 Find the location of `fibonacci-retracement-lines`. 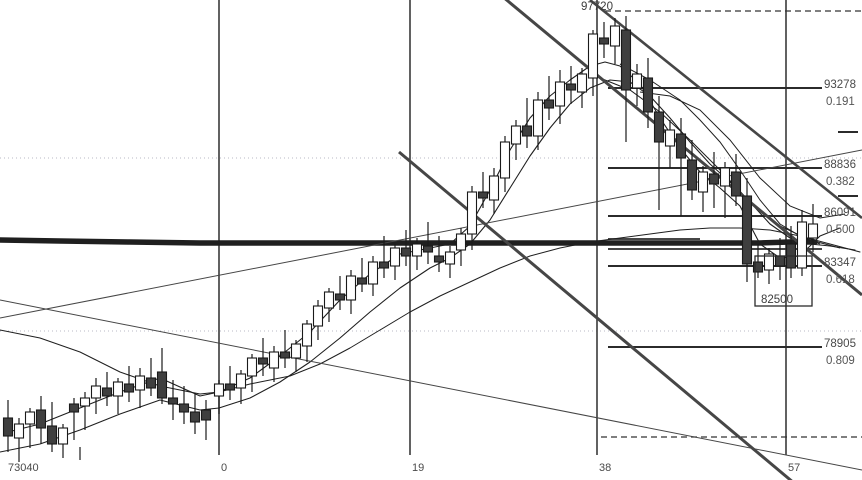

fibonacci-retracement-lines is located at coordinates (715, 217).